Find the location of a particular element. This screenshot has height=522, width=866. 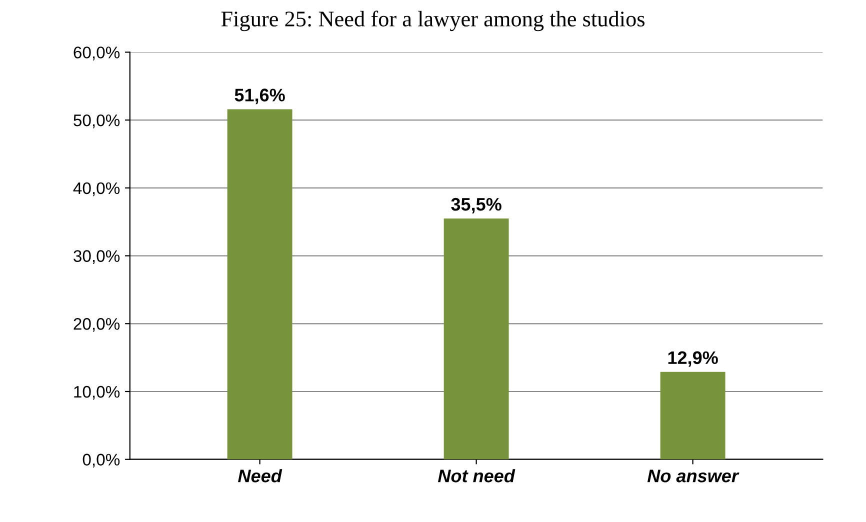

data-label: 51,6% is located at coordinates (259, 96).